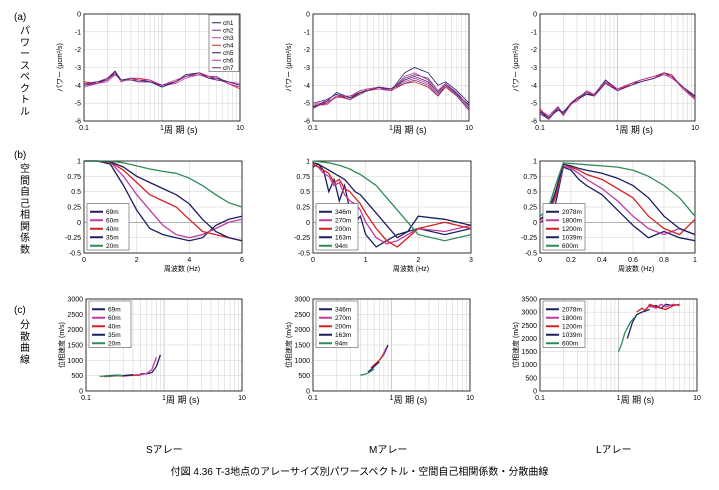 The width and height of the screenshot is (719, 490). I want to click on chart-a-L: 0 -1 -2 -3 -4 -5 -60.1 1 10 周 期 (s) パワー (μcm²/s), so click(605, 74).